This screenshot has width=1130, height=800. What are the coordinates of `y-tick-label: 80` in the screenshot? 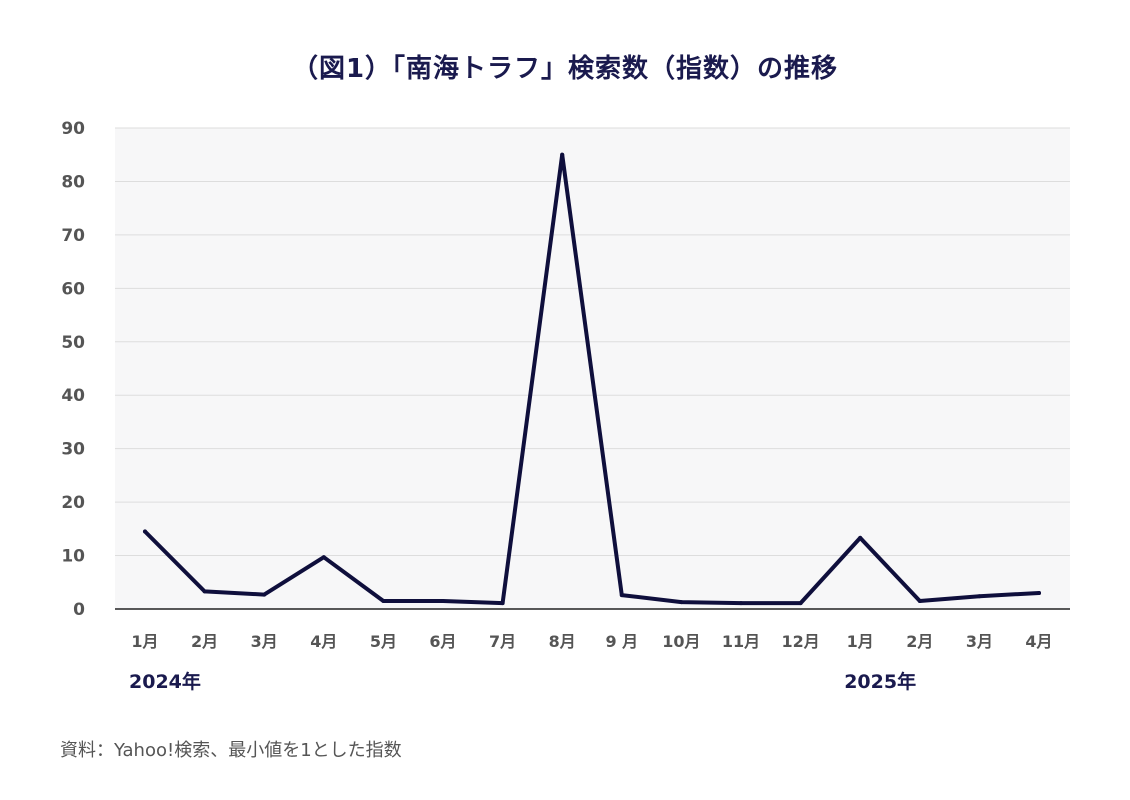 It's located at (73, 182).